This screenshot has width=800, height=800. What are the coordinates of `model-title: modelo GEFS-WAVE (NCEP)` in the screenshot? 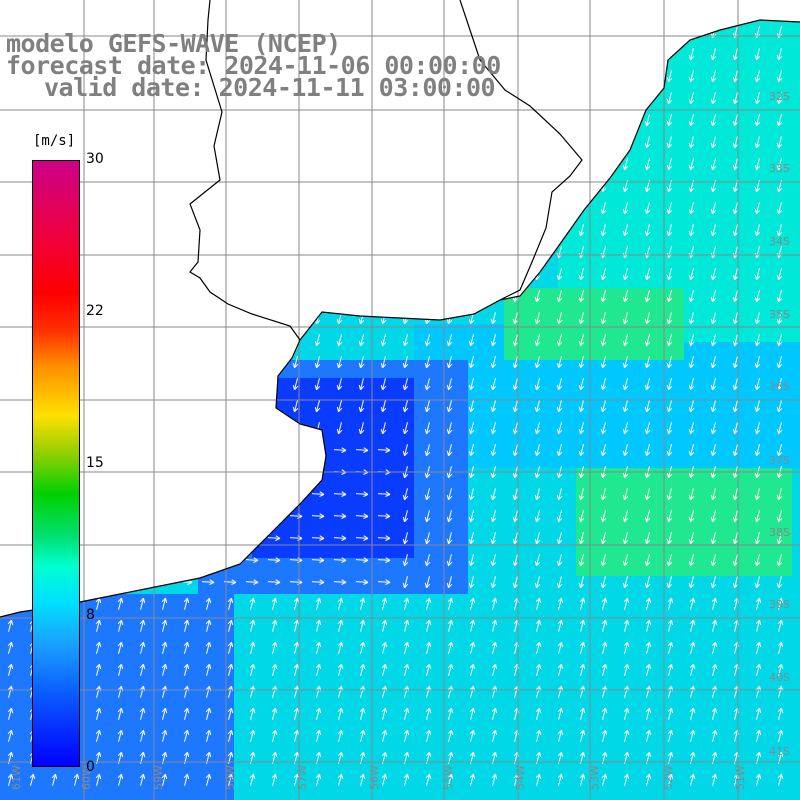 It's located at (173, 43).